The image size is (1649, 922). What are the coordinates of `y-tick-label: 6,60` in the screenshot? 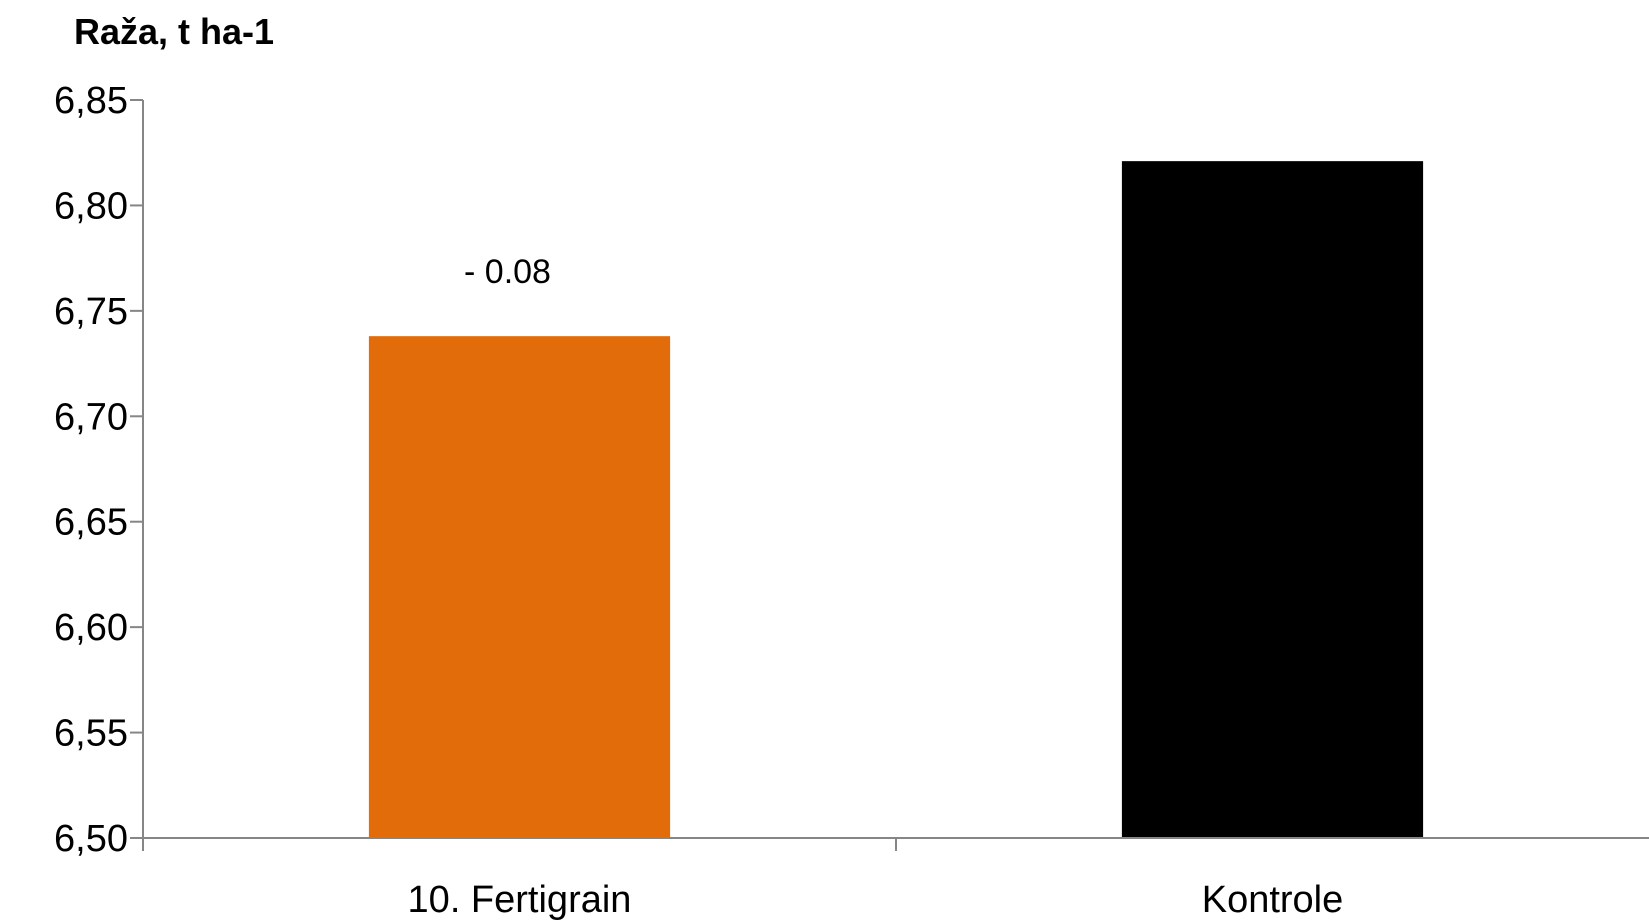 It's located at (91, 628).